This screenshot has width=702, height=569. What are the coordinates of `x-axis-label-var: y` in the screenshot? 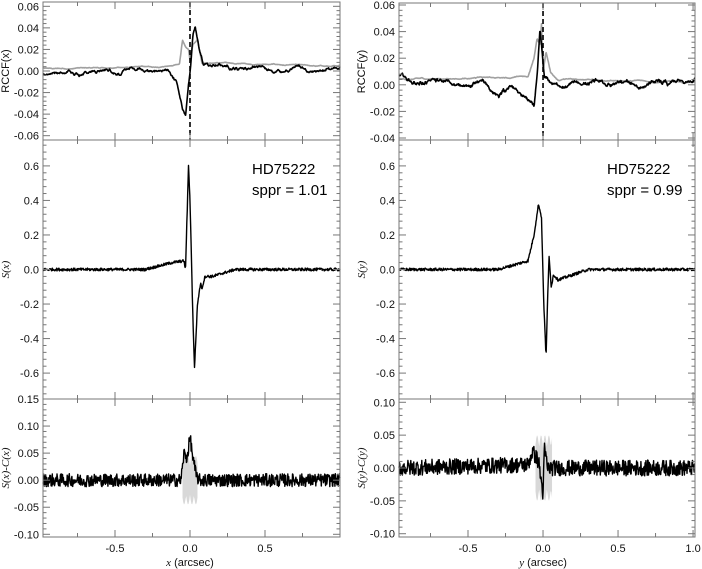 It's located at (521, 563).